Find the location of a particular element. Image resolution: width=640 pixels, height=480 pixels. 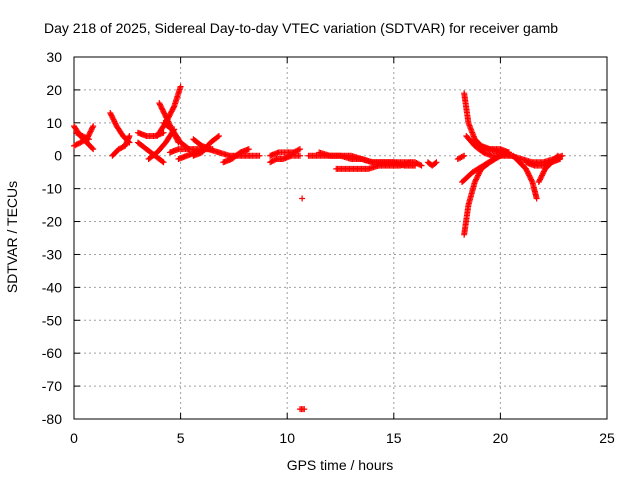

y-tick-label: -20 is located at coordinates (52, 222).